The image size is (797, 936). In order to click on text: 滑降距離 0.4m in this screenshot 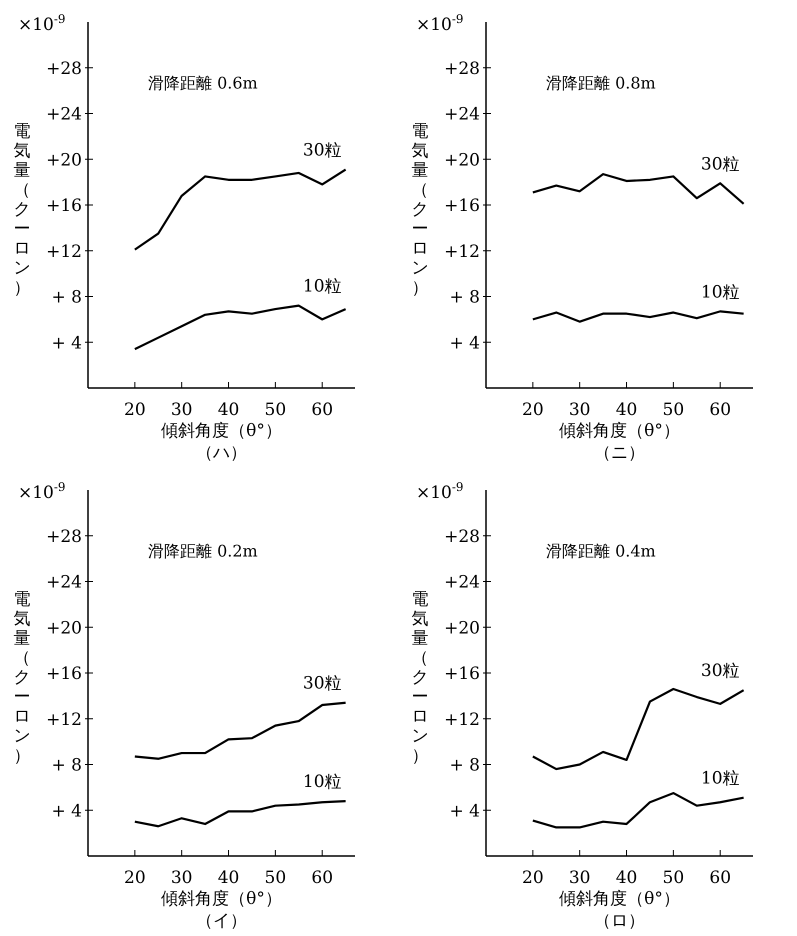, I will do `click(601, 550)`.